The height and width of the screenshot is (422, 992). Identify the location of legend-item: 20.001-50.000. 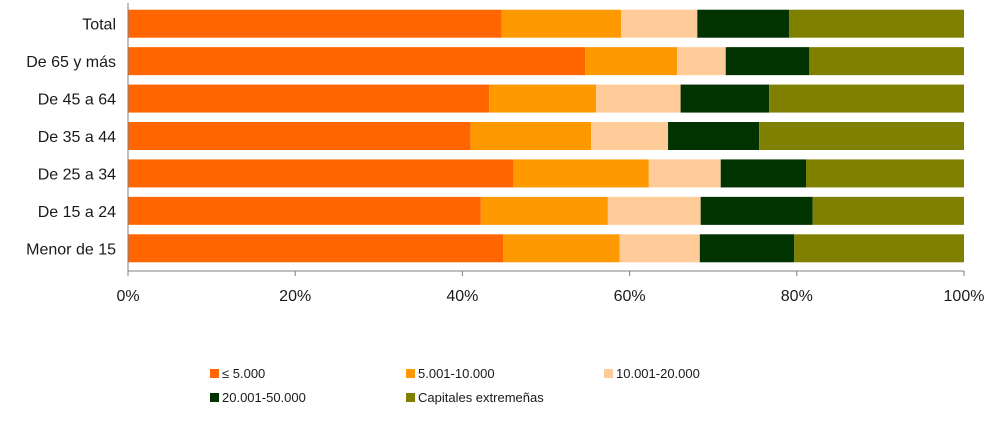
(258, 397).